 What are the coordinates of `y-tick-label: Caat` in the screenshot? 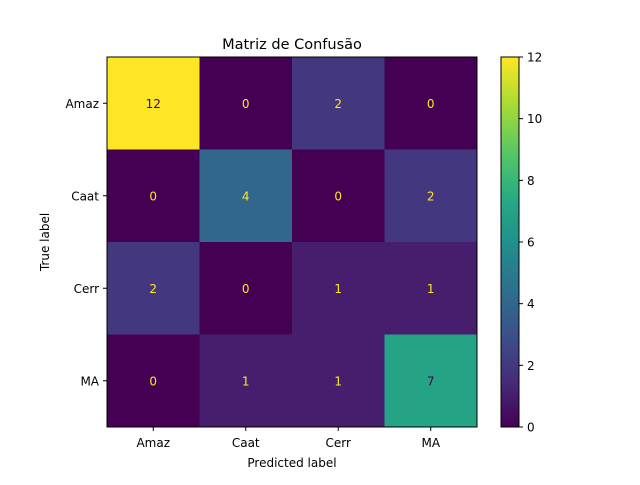 It's located at (85, 196).